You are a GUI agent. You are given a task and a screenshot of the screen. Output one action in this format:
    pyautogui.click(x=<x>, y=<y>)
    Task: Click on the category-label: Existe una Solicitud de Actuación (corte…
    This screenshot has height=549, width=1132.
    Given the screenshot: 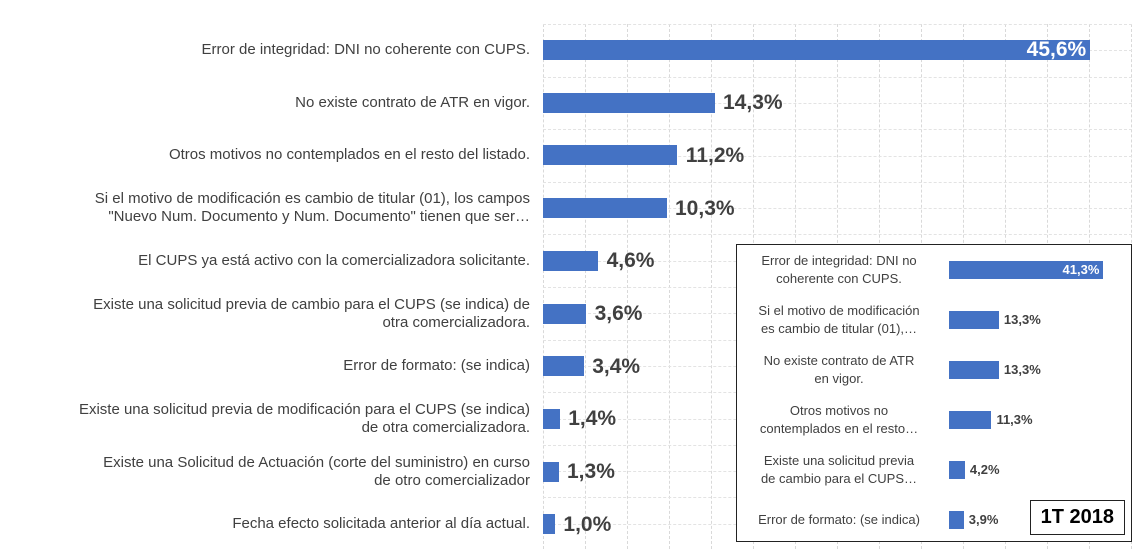 What is the action you would take?
    pyautogui.click(x=316, y=471)
    